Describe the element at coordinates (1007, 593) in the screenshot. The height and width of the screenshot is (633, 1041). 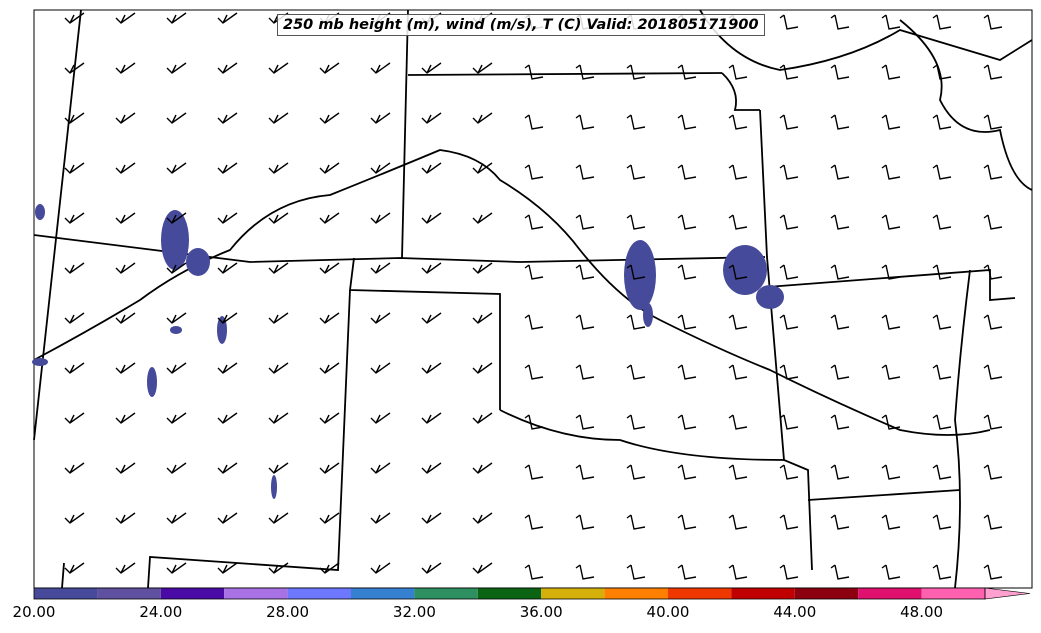
I see `colorbar-extend` at that location.